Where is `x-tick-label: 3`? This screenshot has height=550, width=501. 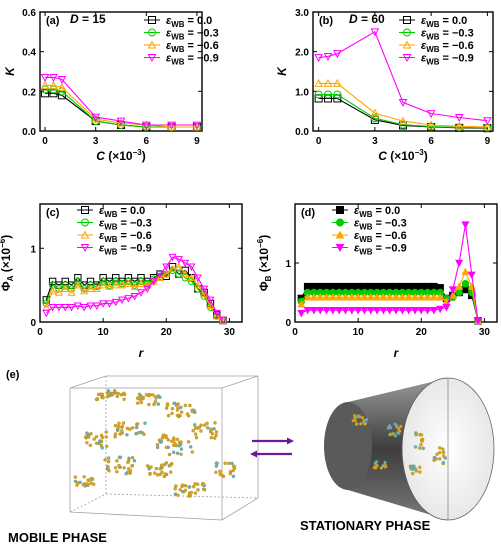
x-tick-label: 3 is located at coordinates (375, 141).